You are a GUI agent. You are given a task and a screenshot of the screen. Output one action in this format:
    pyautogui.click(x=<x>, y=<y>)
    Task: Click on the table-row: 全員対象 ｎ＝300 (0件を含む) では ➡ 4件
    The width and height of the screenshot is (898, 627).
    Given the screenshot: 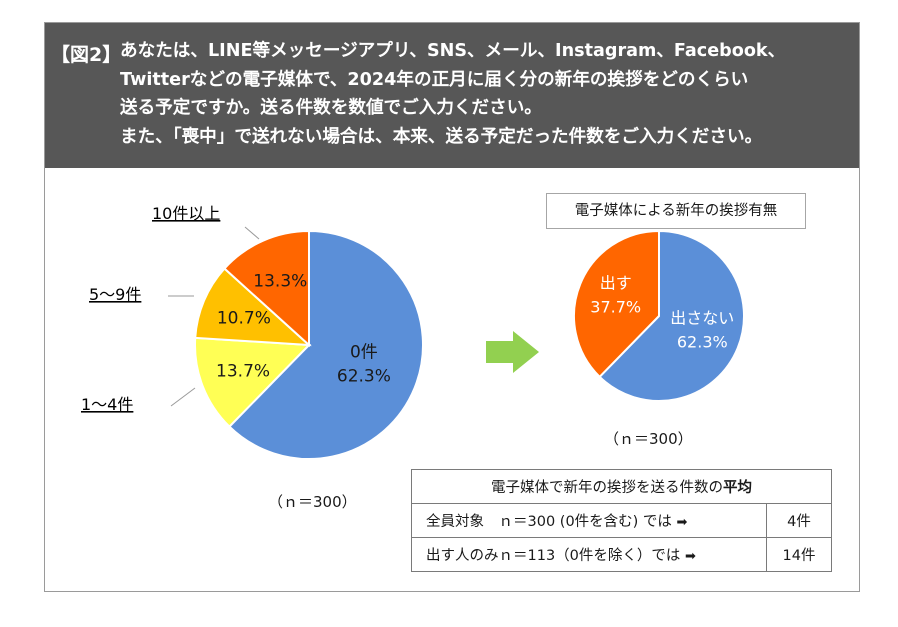 What is the action you would take?
    pyautogui.click(x=621, y=520)
    